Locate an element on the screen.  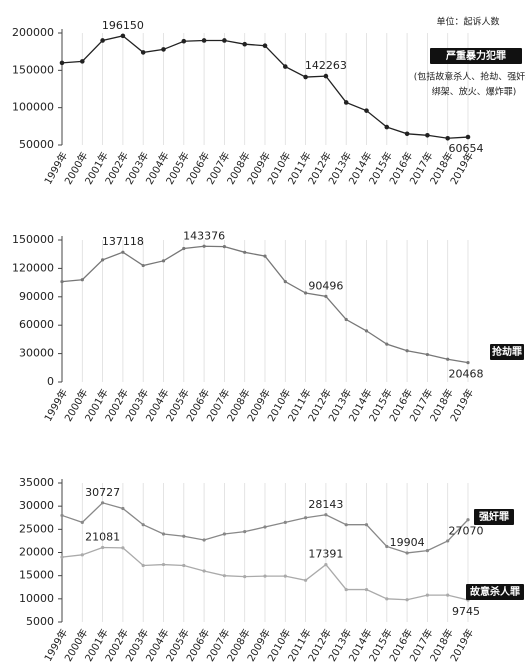
data-label: 9745 is located at coordinates (466, 611).